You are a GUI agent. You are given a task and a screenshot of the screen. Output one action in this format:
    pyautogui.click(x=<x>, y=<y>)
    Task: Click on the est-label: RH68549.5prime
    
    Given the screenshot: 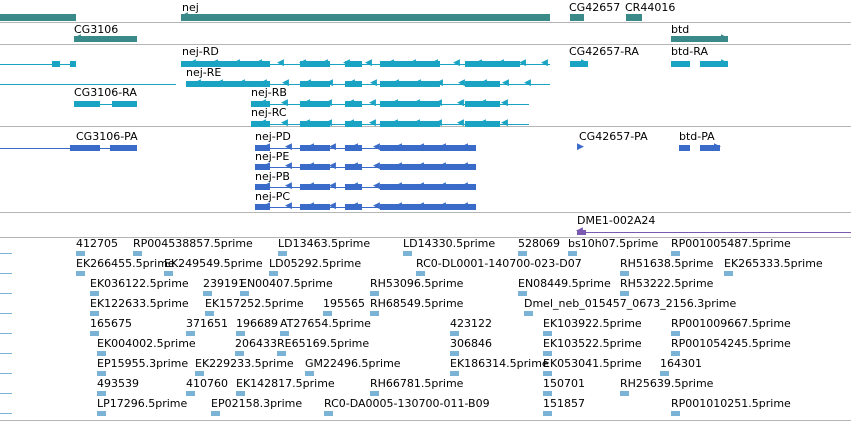 What is the action you would take?
    pyautogui.click(x=417, y=303)
    